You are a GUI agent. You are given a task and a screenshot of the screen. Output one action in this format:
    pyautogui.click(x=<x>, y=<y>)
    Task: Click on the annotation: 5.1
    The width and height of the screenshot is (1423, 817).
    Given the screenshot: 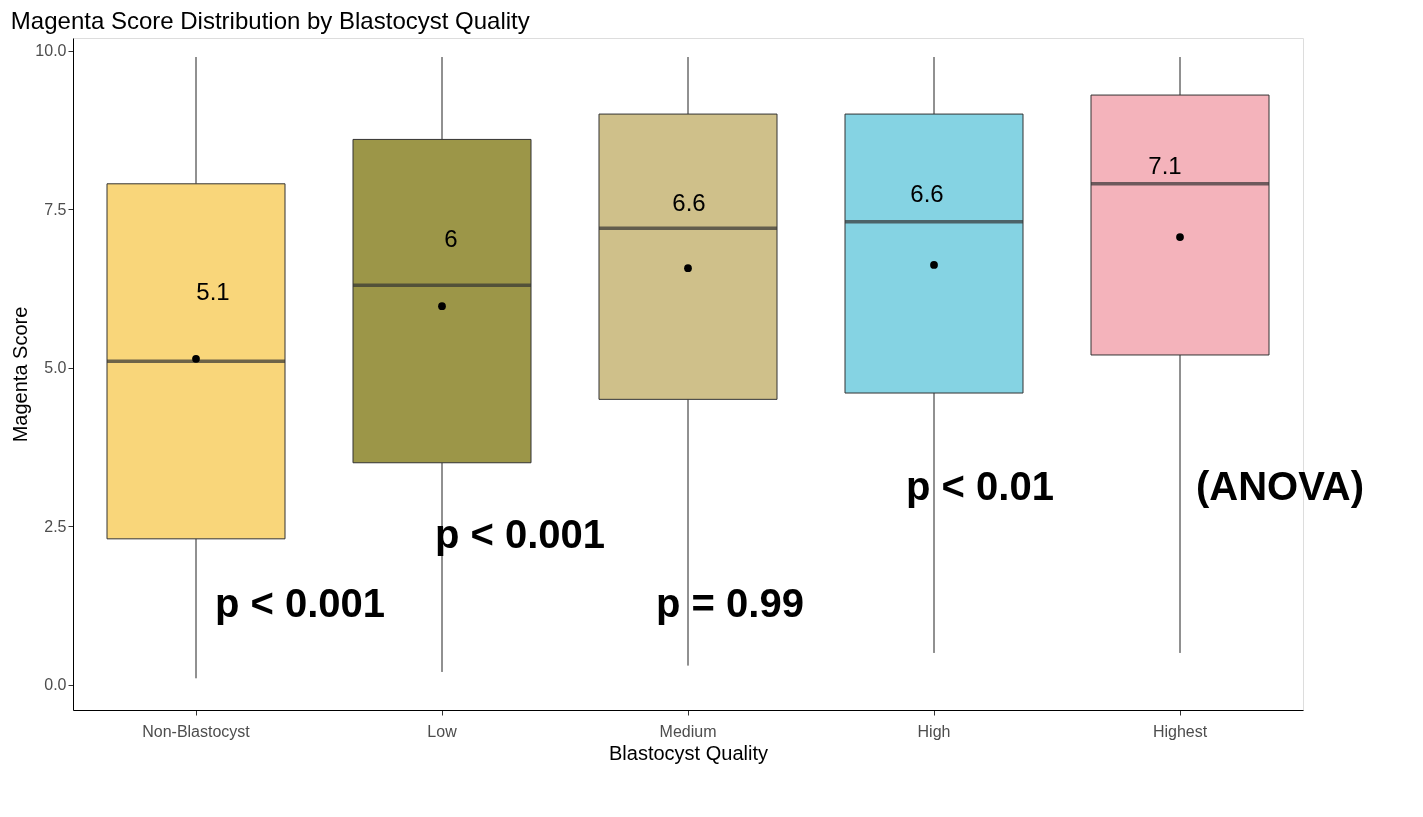 What is the action you would take?
    pyautogui.click(x=213, y=291)
    